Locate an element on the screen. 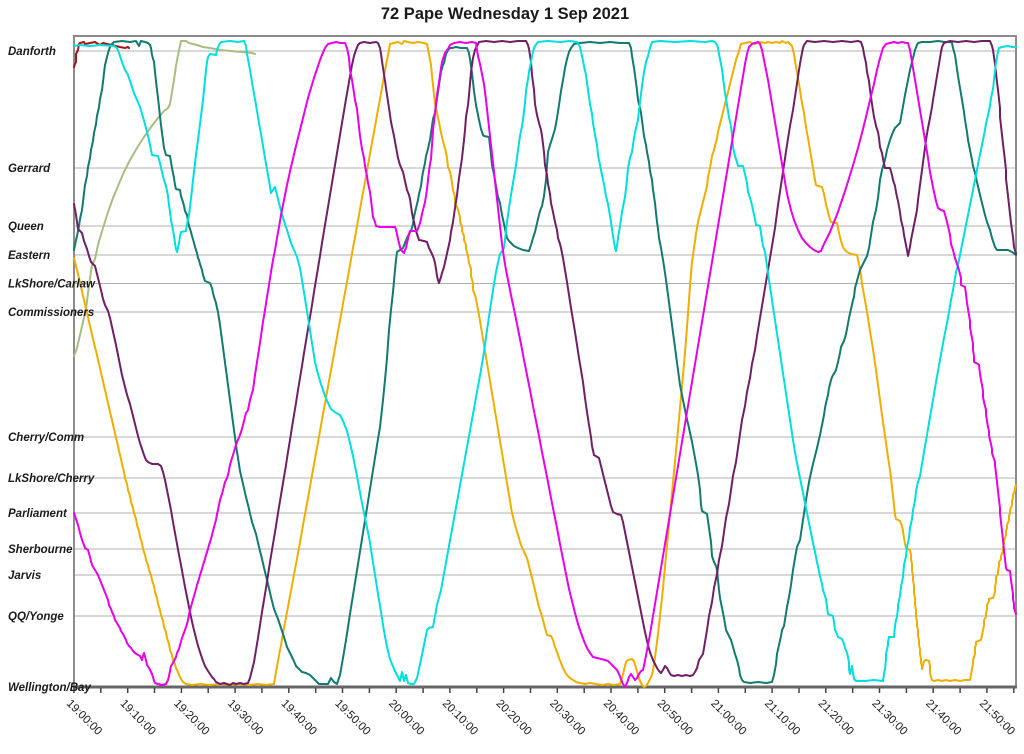  svg-text: Sherbourne is located at coordinates (40, 550).